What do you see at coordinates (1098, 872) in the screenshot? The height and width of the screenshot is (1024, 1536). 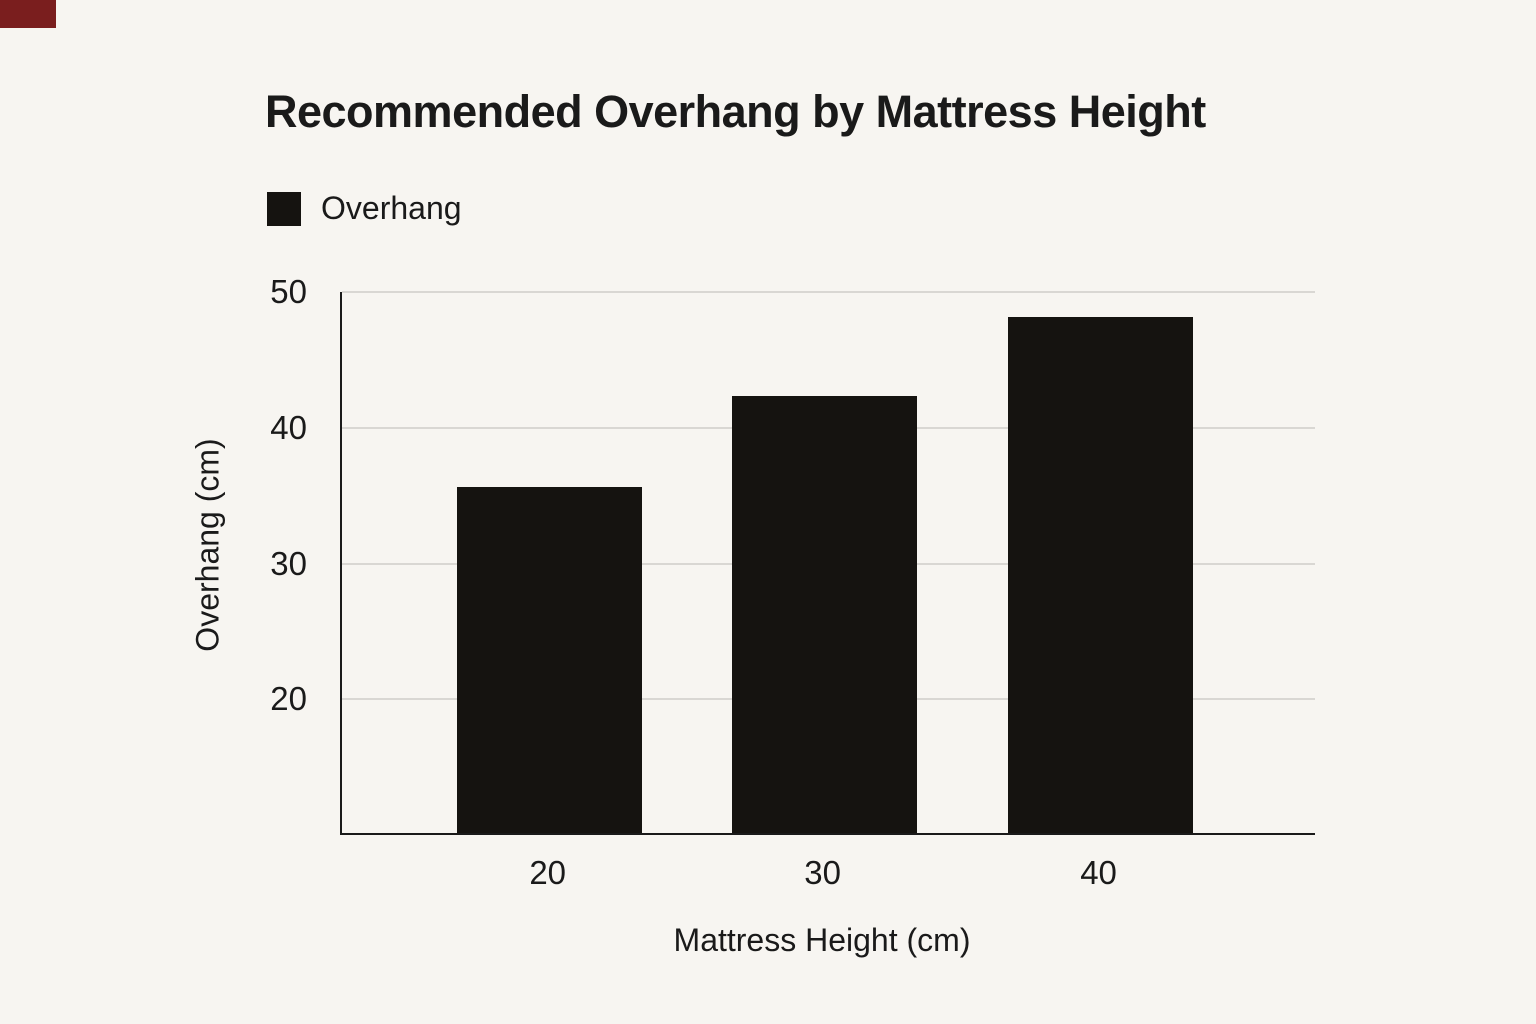 I see `x-tick-label: 40` at bounding box center [1098, 872].